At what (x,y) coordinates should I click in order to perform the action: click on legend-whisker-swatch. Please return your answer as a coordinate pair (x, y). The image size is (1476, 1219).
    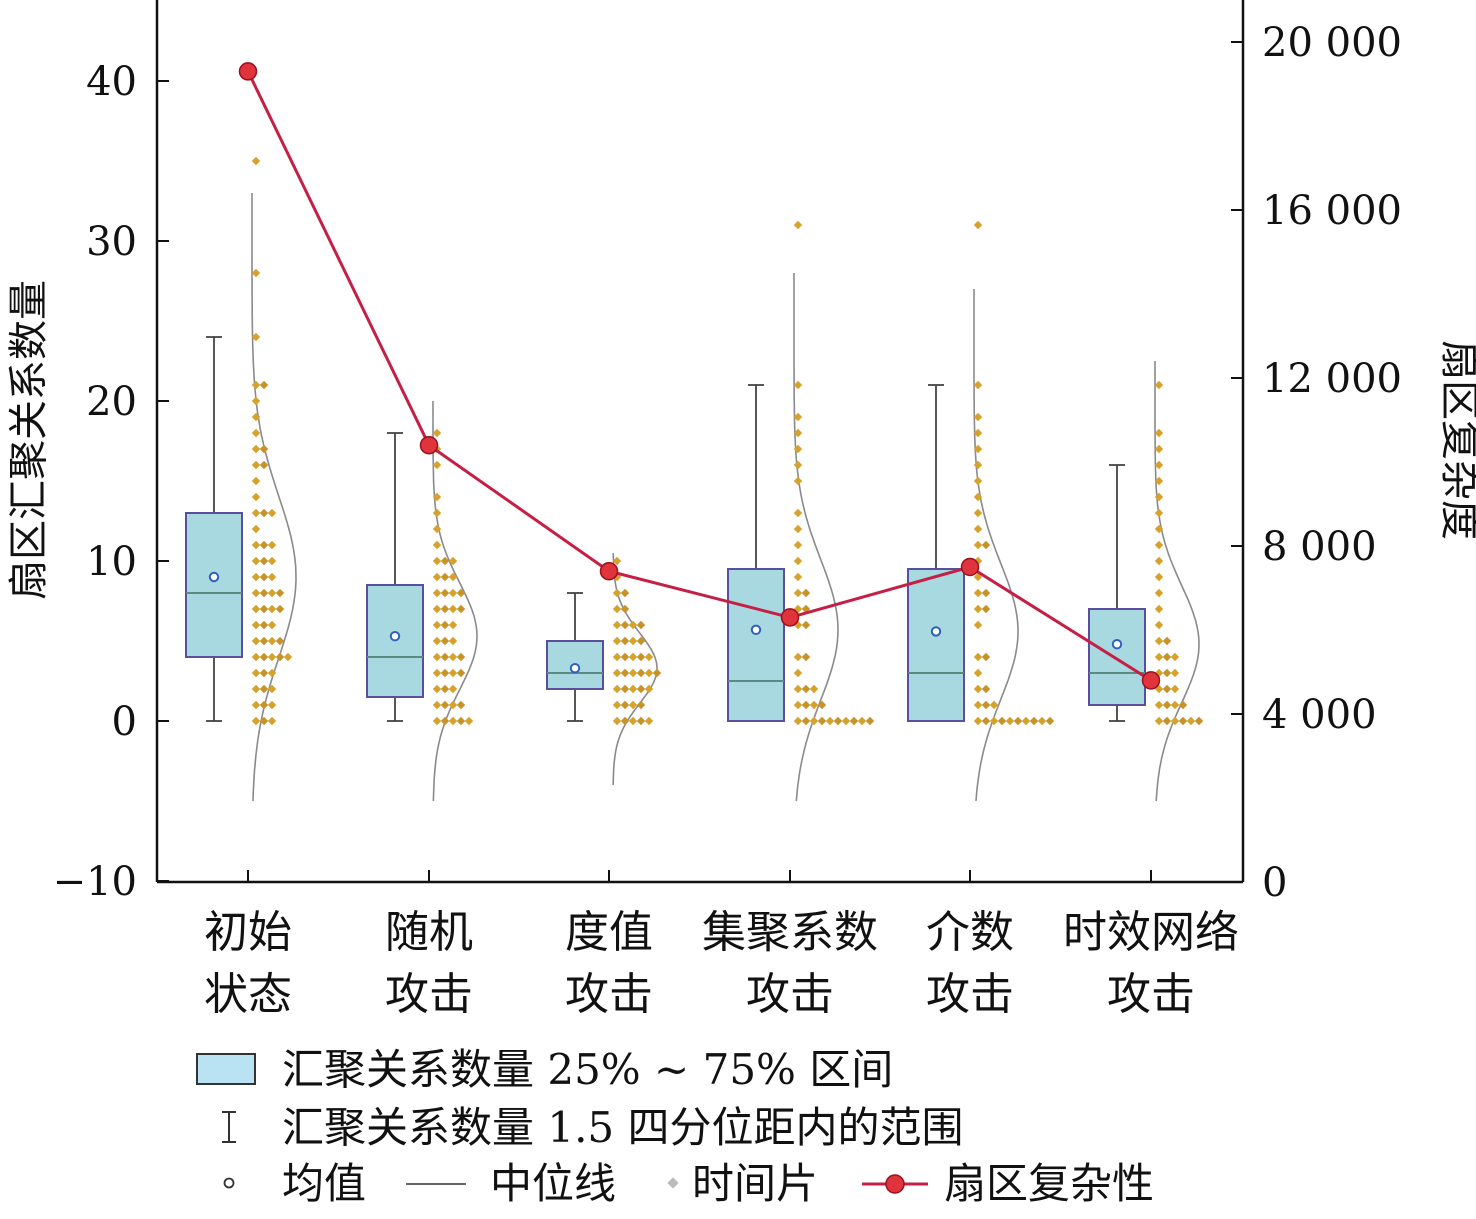
    Looking at the image, I should click on (229, 1127).